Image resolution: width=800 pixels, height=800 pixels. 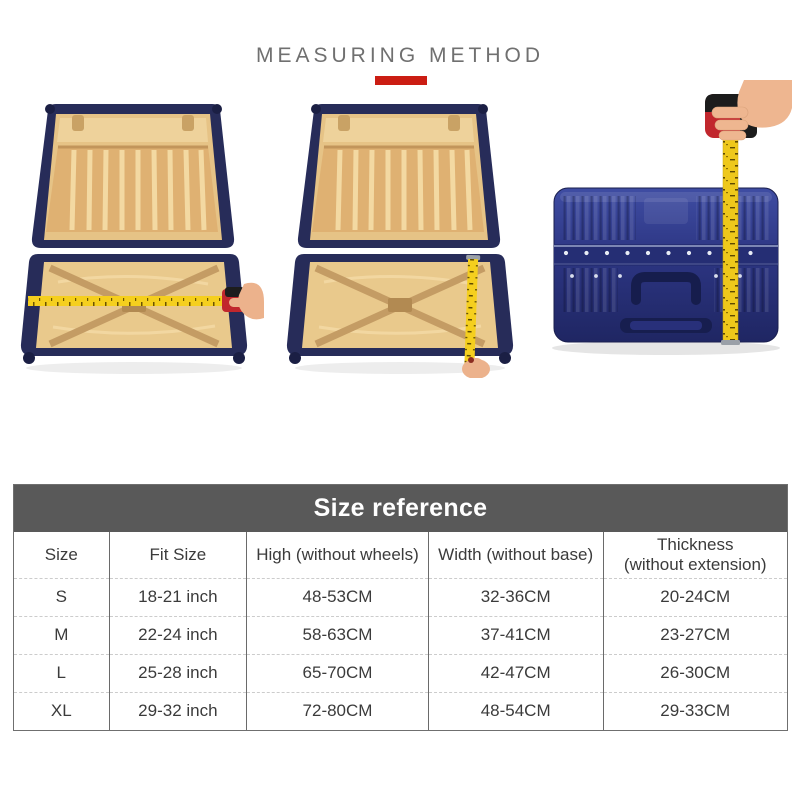 I want to click on col-header-thickness-line2: (without extension), so click(x=695, y=564).